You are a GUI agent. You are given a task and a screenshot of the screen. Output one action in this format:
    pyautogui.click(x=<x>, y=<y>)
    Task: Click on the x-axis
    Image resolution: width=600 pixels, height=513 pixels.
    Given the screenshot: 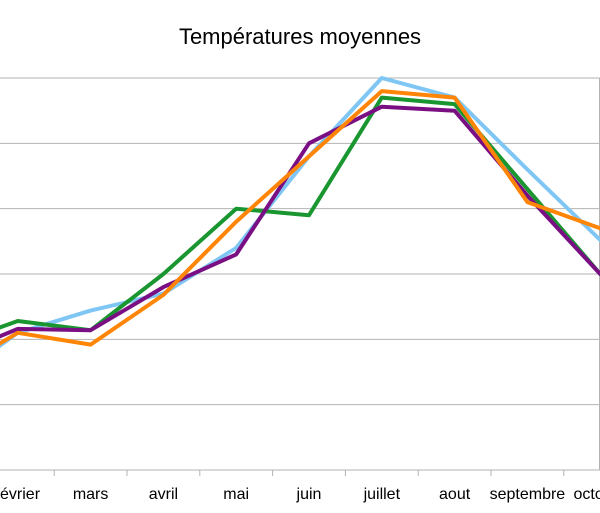 What is the action you would take?
    pyautogui.click(x=300, y=472)
    